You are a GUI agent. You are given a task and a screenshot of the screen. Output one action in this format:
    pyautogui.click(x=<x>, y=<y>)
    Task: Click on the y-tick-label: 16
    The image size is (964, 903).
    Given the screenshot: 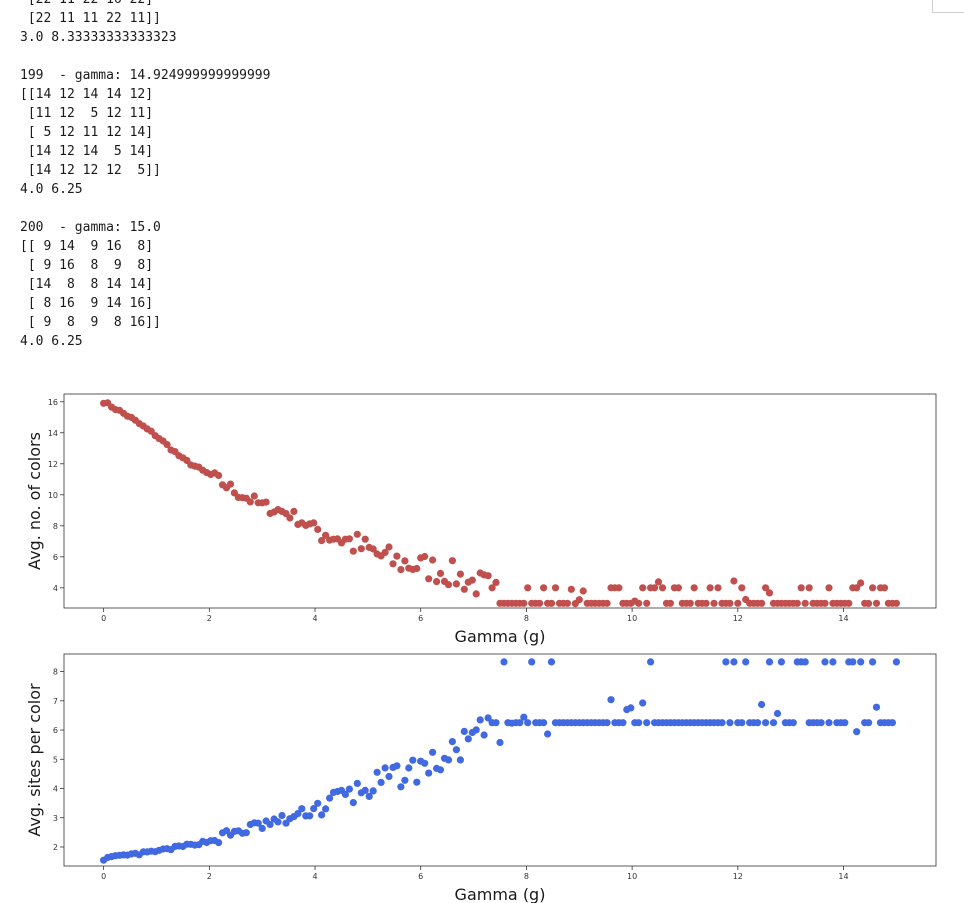 What is the action you would take?
    pyautogui.click(x=53, y=402)
    